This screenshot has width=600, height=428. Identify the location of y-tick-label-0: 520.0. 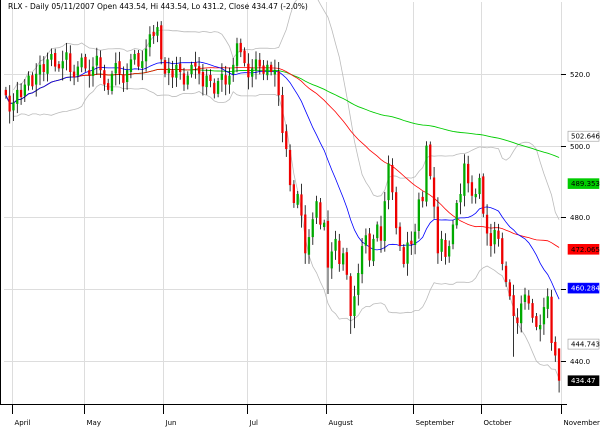
(580, 75).